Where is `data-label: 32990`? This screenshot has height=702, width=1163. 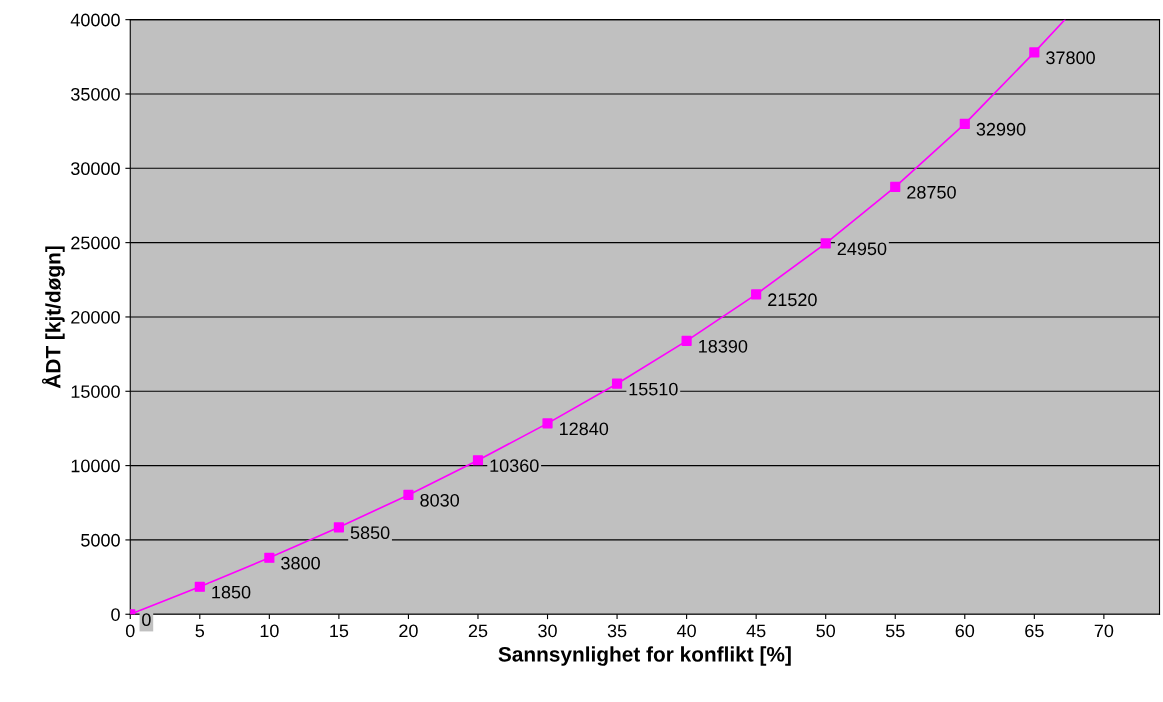 data-label: 32990 is located at coordinates (1001, 129).